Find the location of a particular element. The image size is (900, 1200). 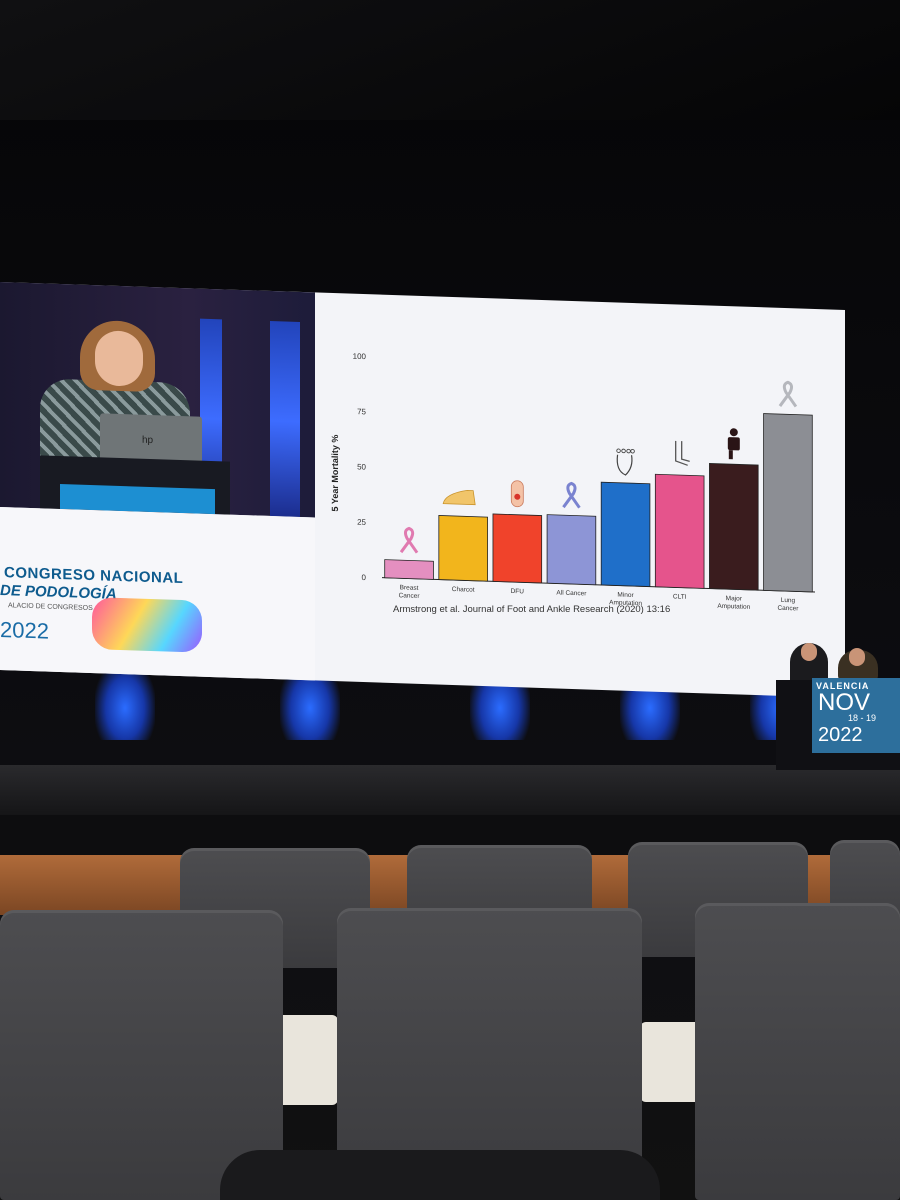

y-tick-label: 100 is located at coordinates (360, 356).